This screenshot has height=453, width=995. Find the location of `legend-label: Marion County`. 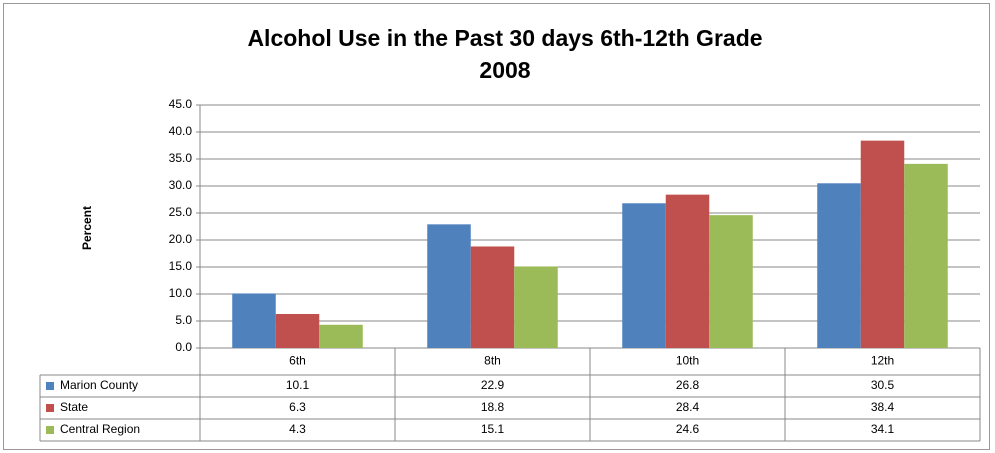

legend-label: Marion County is located at coordinates (99, 385).